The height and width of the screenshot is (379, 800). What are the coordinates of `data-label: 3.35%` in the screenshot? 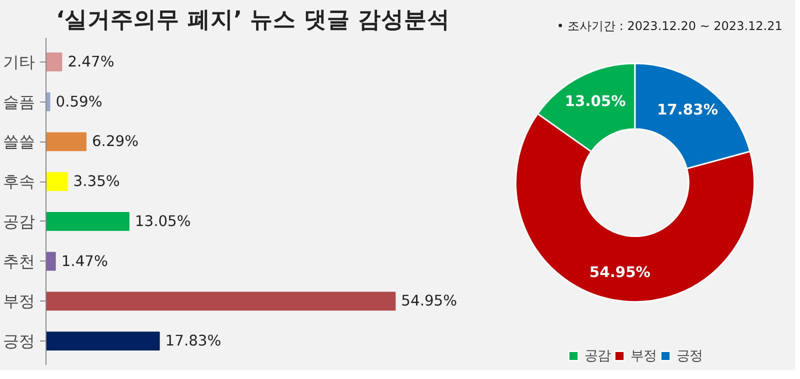 It's located at (96, 181).